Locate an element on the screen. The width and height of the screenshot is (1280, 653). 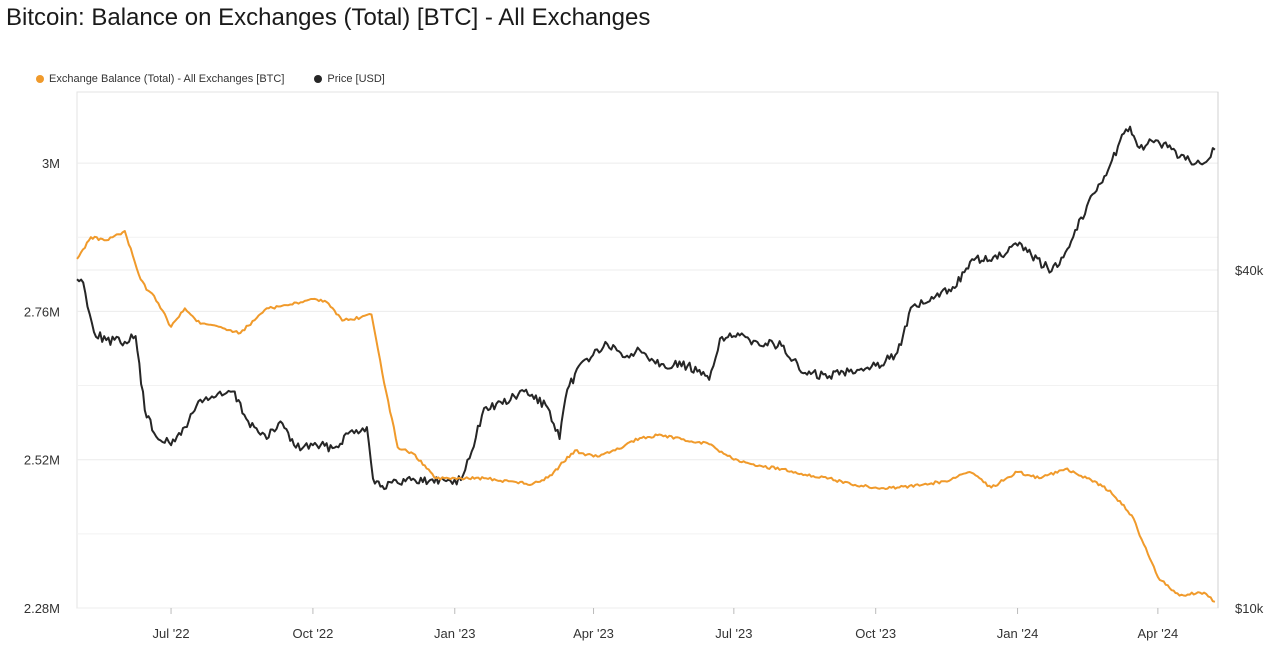
x-tick-label: Jul '22 is located at coordinates (170, 633).